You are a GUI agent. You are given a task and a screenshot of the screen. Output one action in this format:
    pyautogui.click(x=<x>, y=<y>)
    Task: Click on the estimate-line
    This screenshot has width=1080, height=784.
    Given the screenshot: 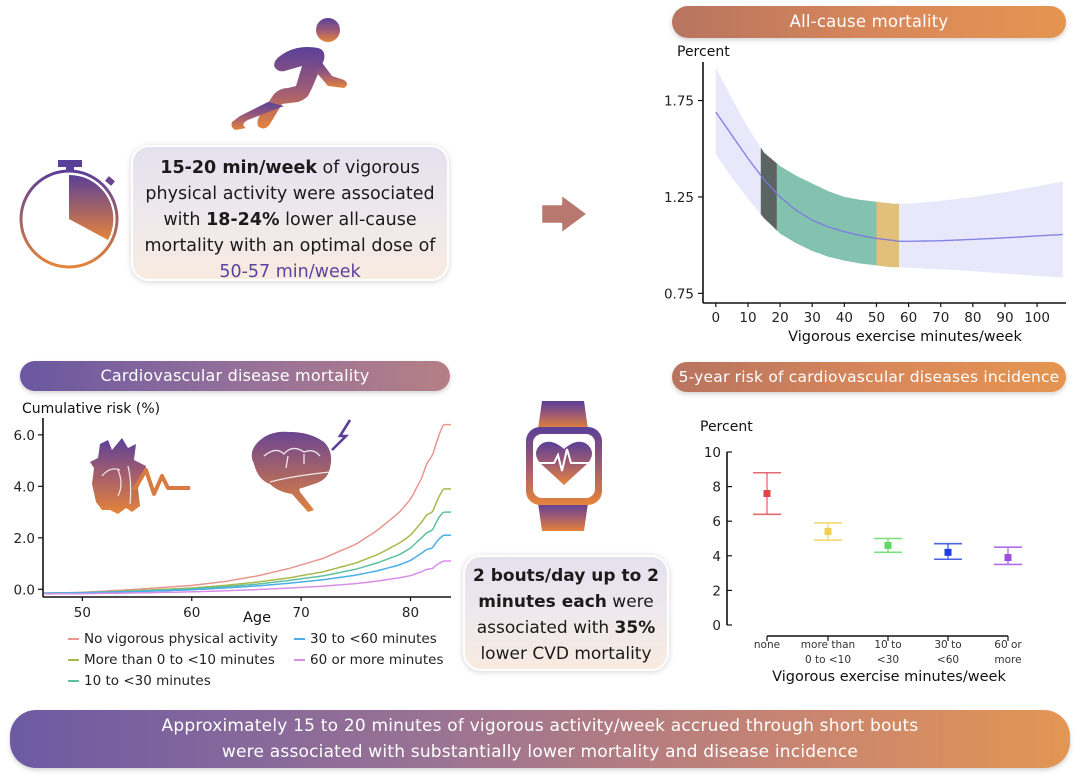 What is the action you would take?
    pyautogui.click(x=889, y=176)
    